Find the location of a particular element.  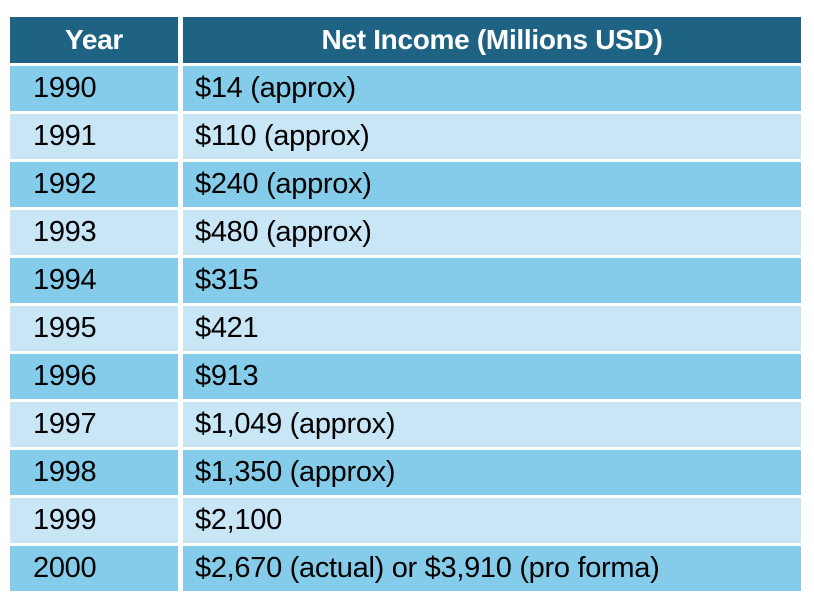

year-cell: 1996 is located at coordinates (94, 376).